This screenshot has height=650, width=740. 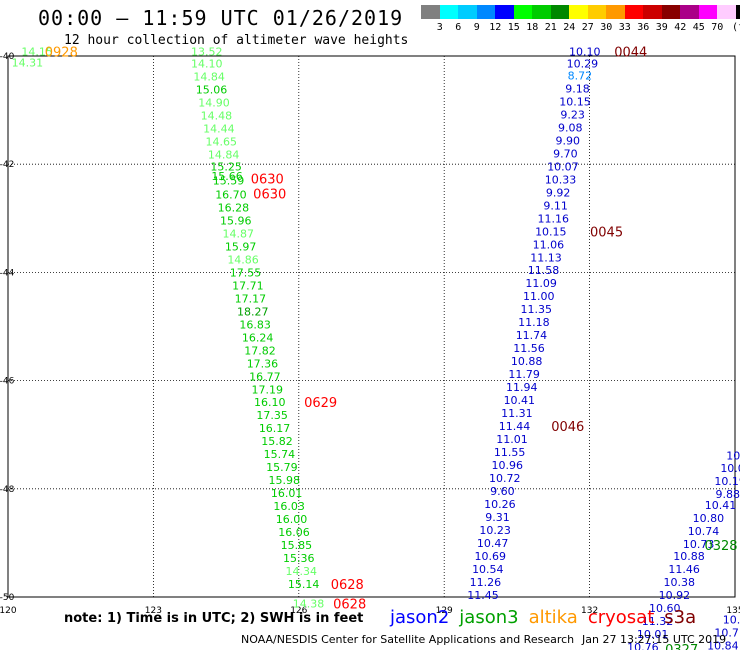 What do you see at coordinates (675, 595) in the screenshot?
I see `swh-value: 10.92` at bounding box center [675, 595].